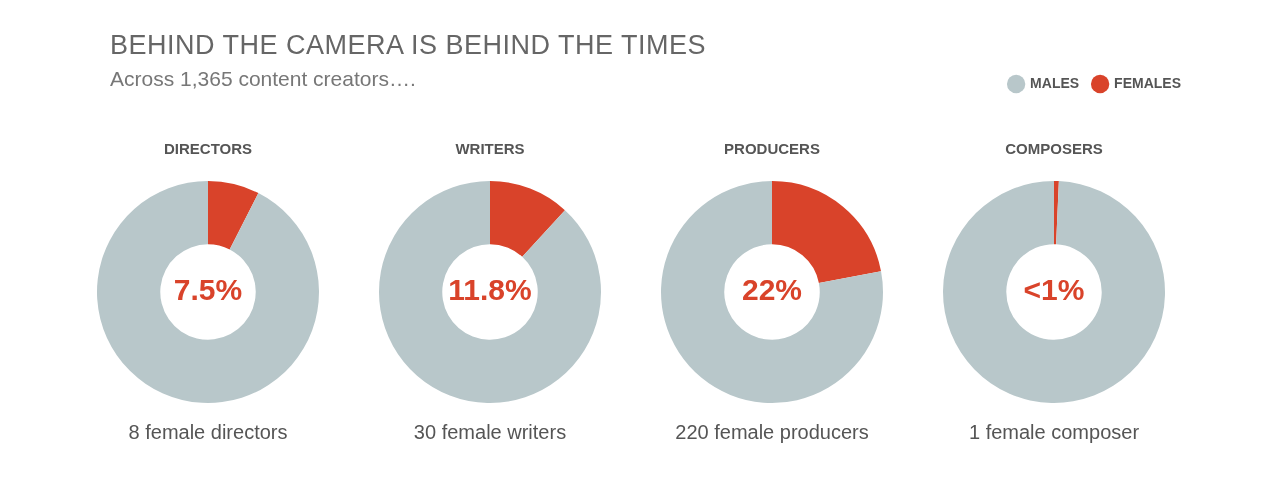 The image size is (1275, 497). What do you see at coordinates (1055, 82) in the screenshot?
I see `legend-label: MALES` at bounding box center [1055, 82].